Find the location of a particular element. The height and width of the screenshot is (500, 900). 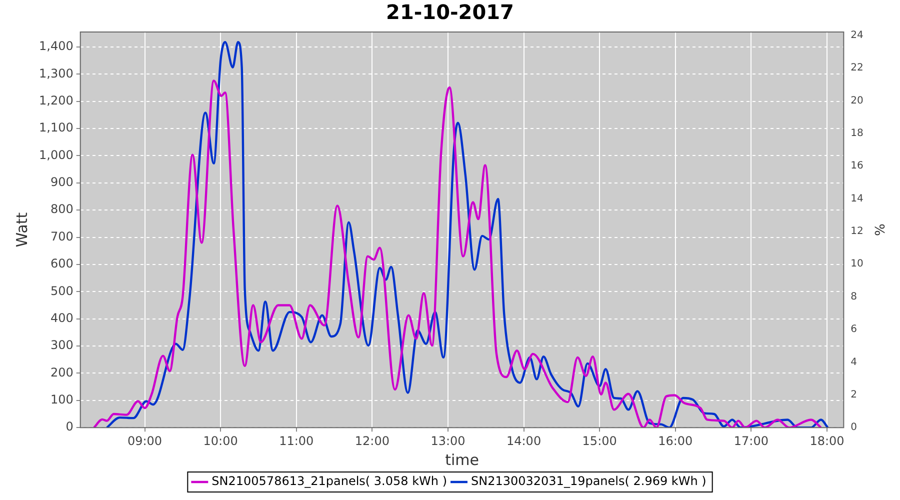

legend-label: SN2100578613_21panels( 3.058 kWh ) is located at coordinates (330, 481).